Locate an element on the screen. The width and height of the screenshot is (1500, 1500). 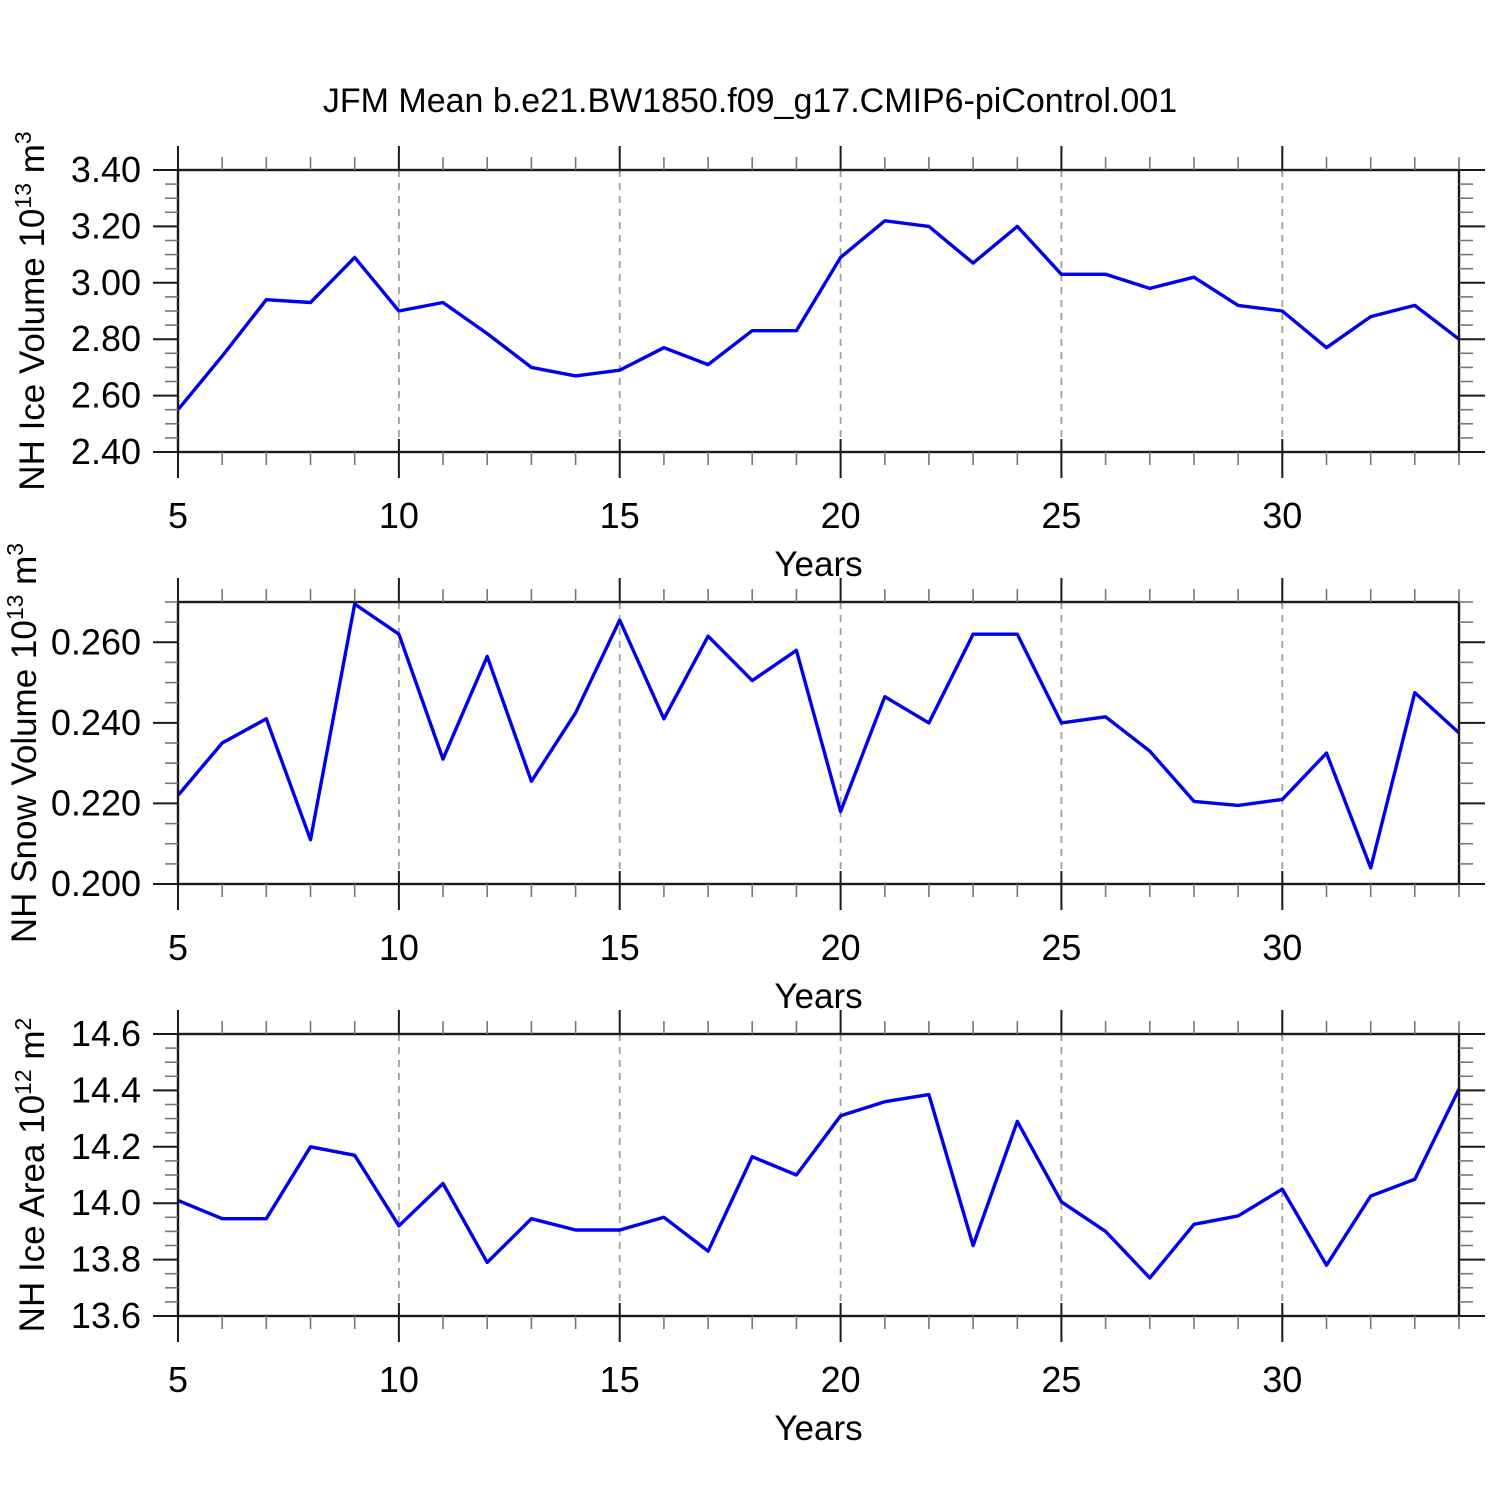
y-tick-label: 2.80 is located at coordinates (106, 338).